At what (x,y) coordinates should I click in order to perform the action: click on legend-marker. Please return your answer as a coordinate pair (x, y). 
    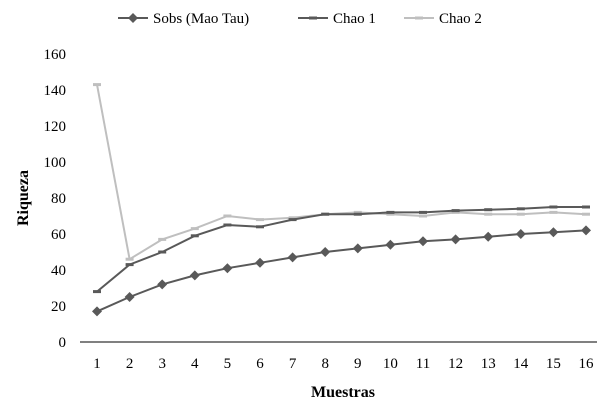
    Looking at the image, I should click on (133, 18).